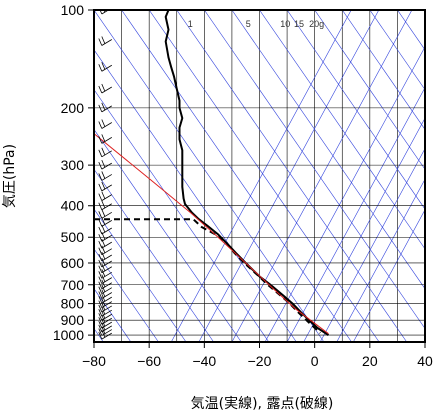 Image resolution: width=435 pixels, height=412 pixels. I want to click on mixing-ratio-label: 15, so click(299, 24).